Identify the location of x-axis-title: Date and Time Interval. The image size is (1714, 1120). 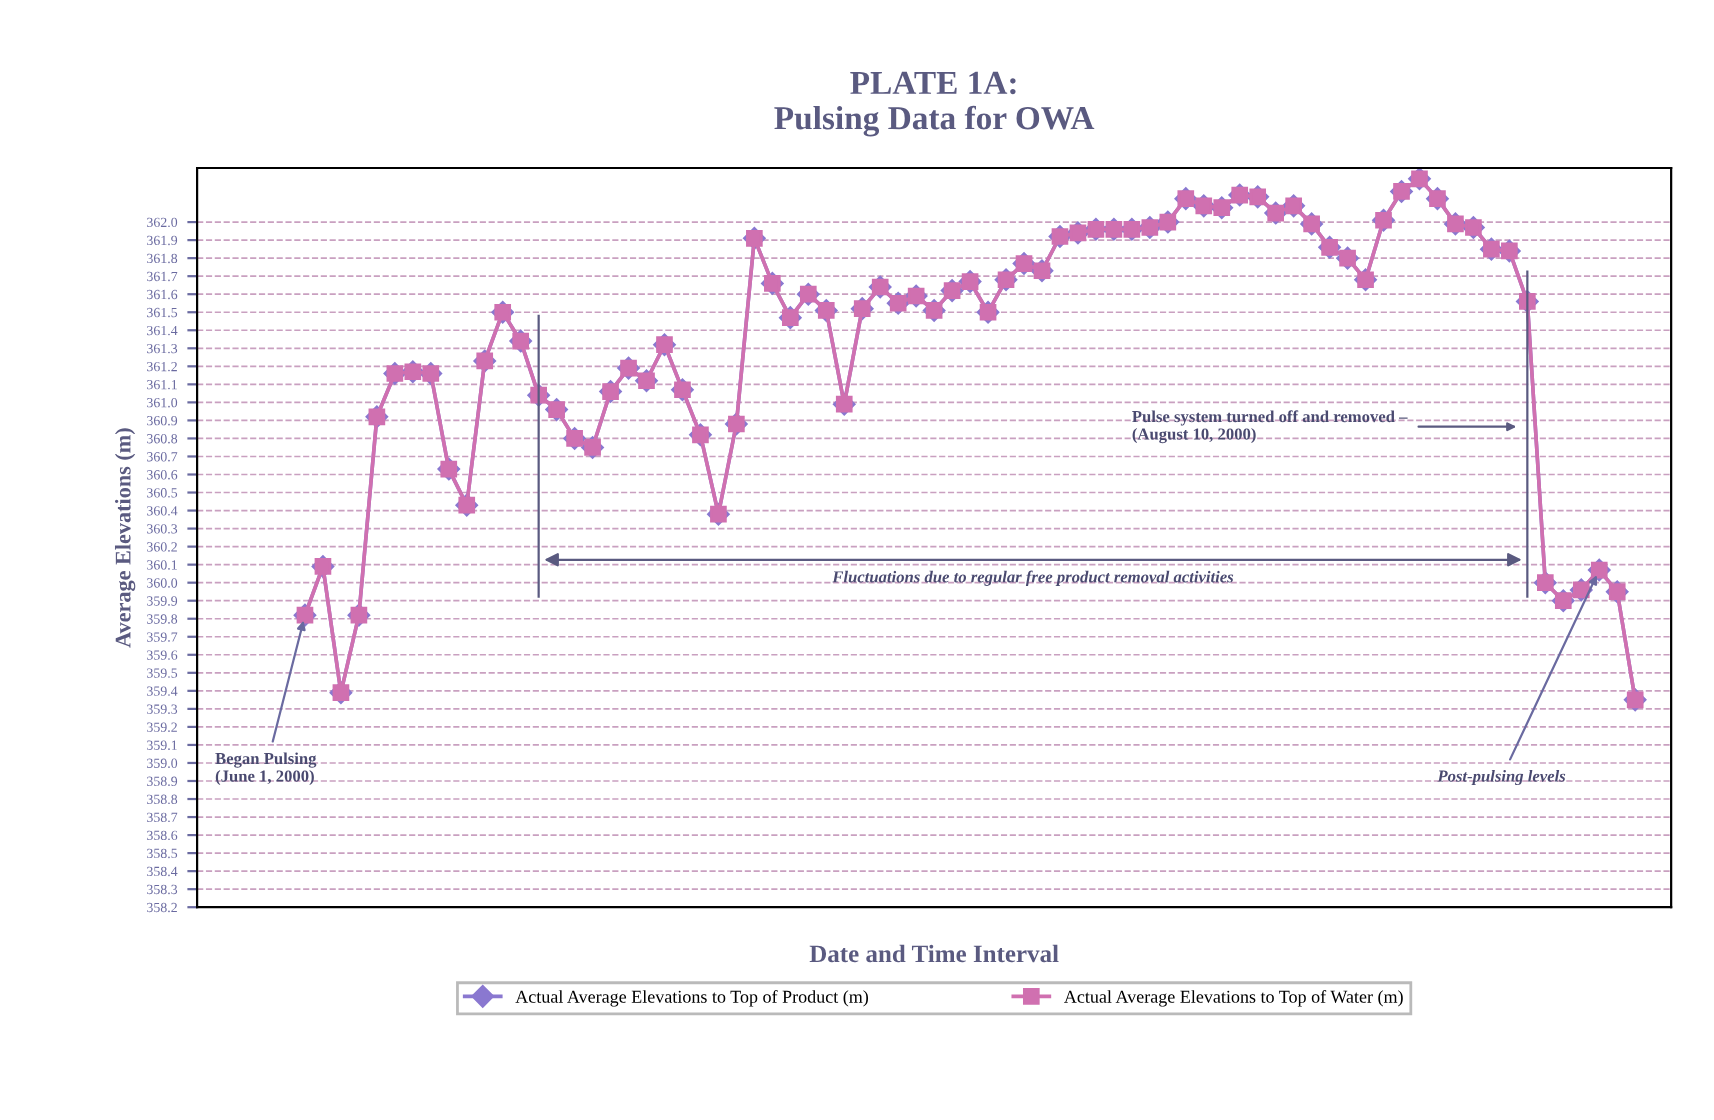
(934, 953).